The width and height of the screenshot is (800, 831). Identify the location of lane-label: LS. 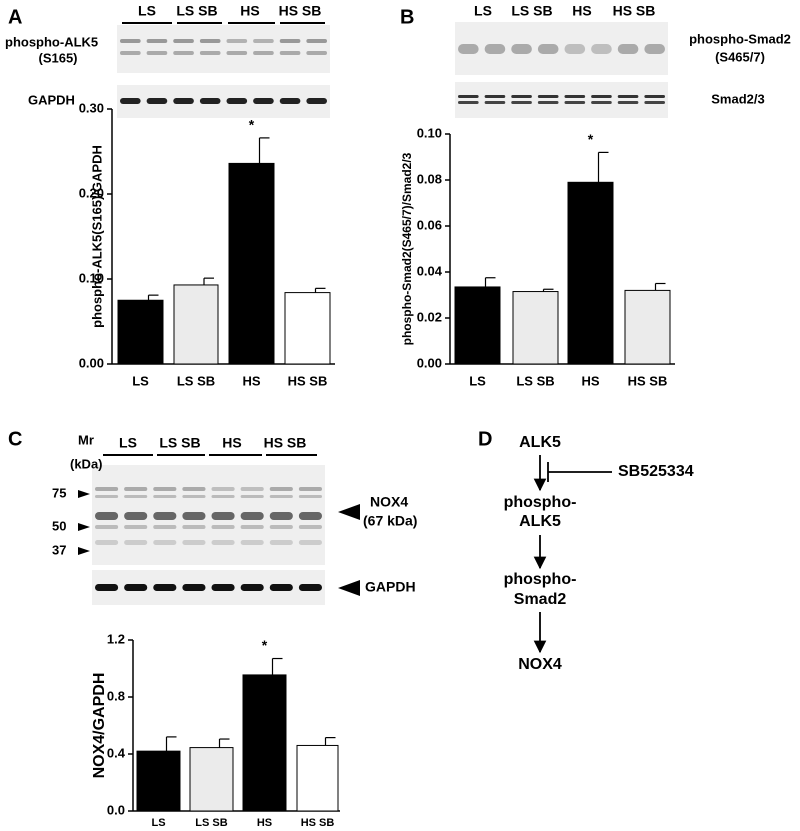
(128, 443).